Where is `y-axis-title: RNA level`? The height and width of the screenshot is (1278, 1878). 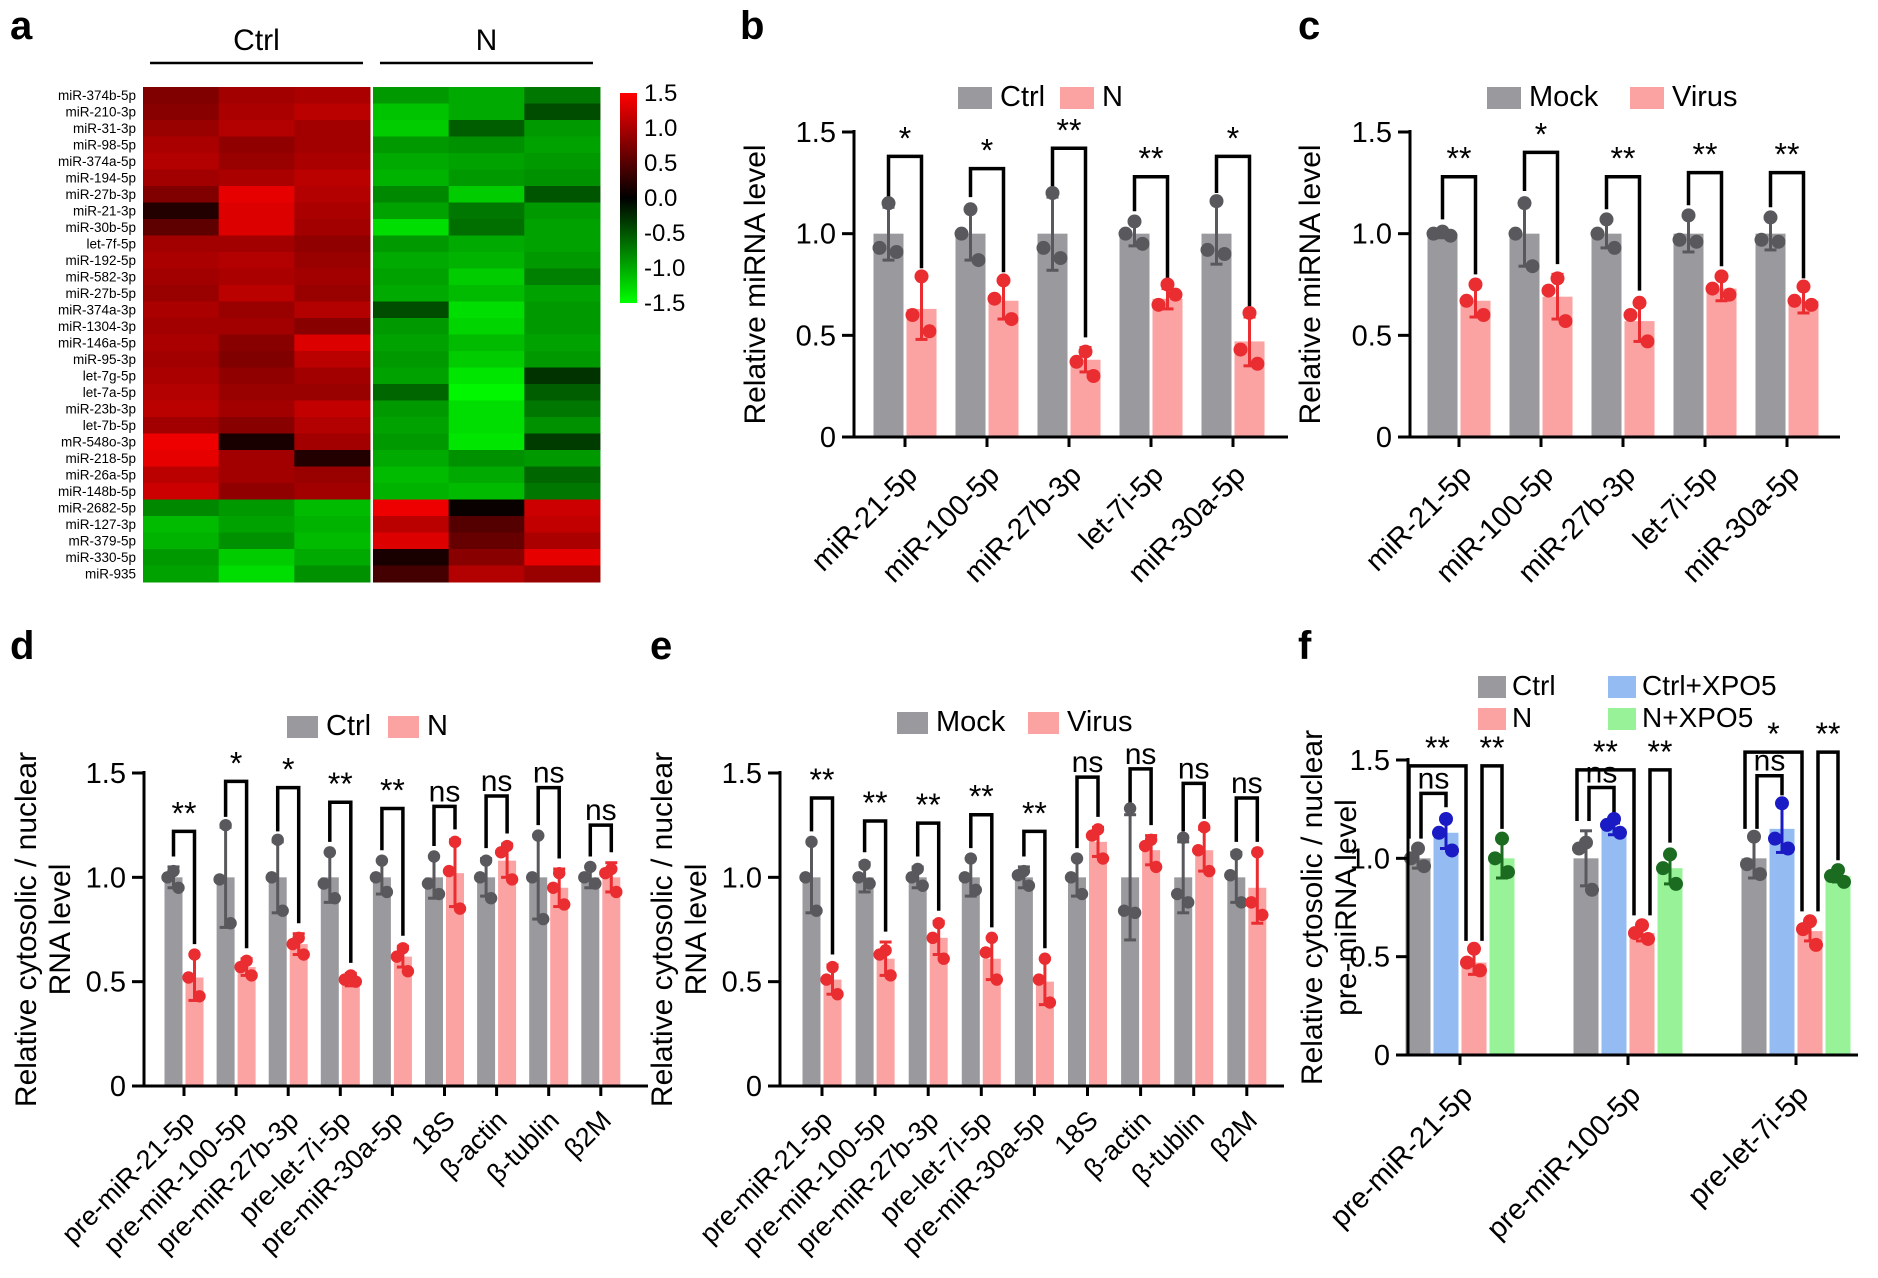 y-axis-title: RNA level is located at coordinates (696, 930).